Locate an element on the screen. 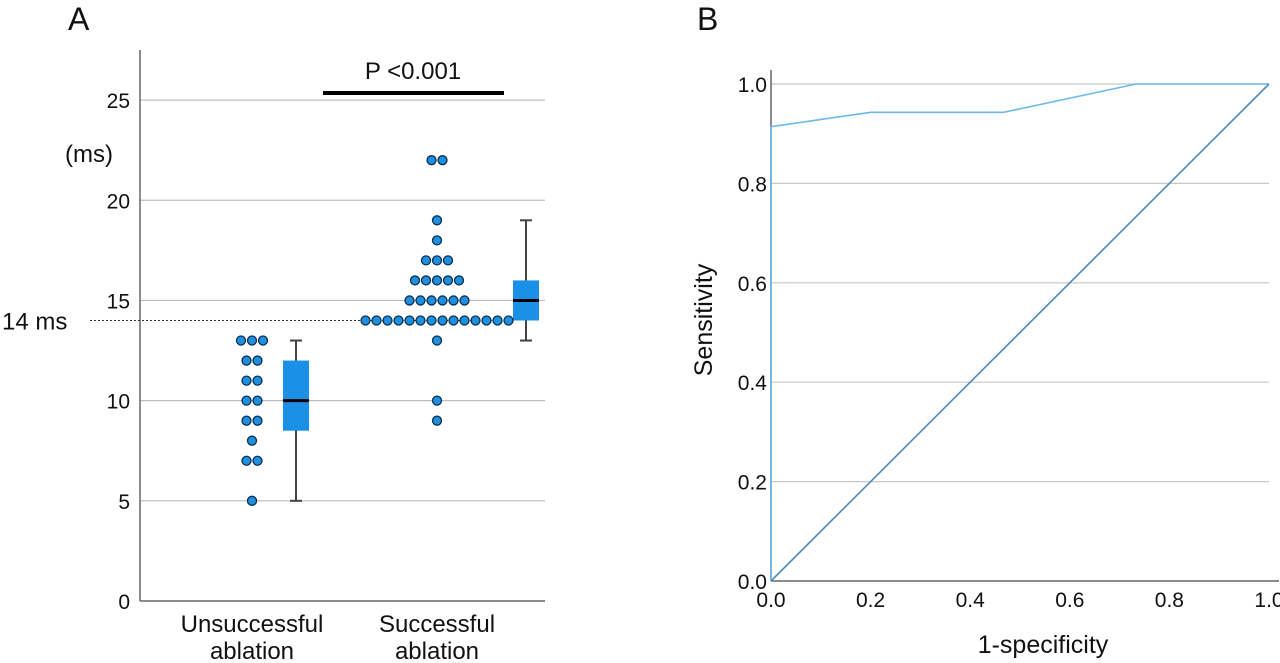  x-tick-b-0.6: 0.6 is located at coordinates (1069, 600).